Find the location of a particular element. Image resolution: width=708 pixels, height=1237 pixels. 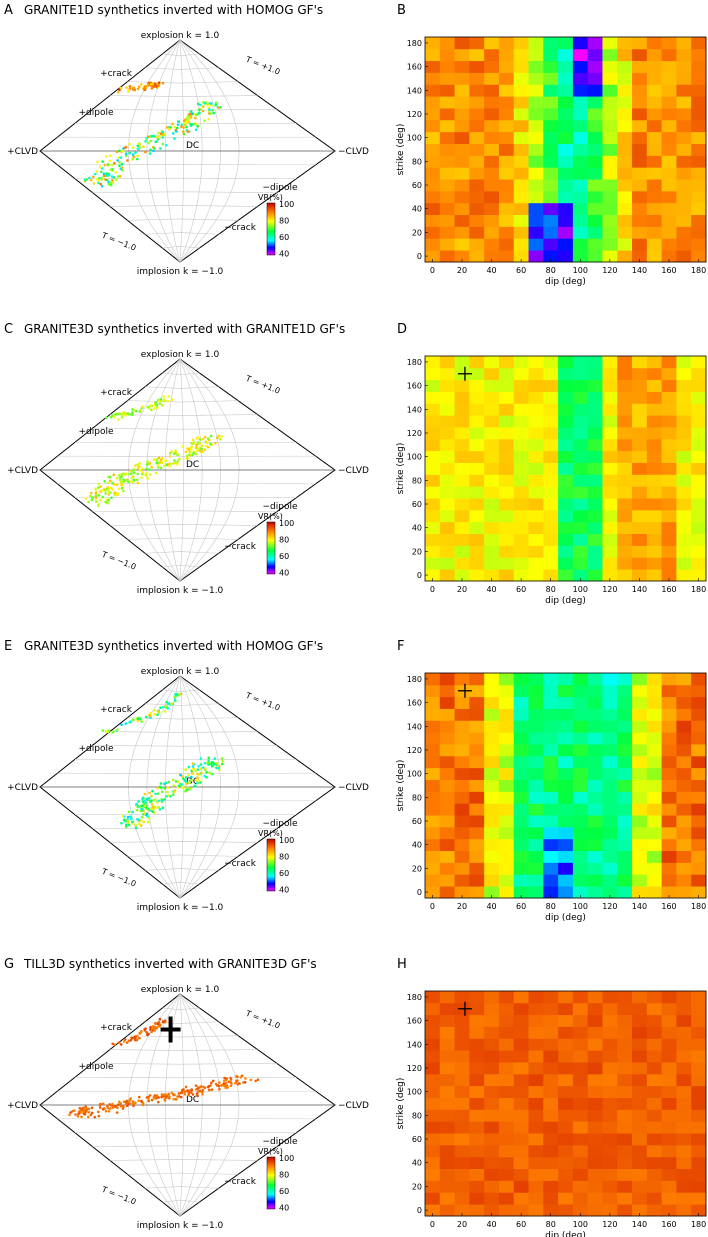

panel-letter: B is located at coordinates (401, 10).